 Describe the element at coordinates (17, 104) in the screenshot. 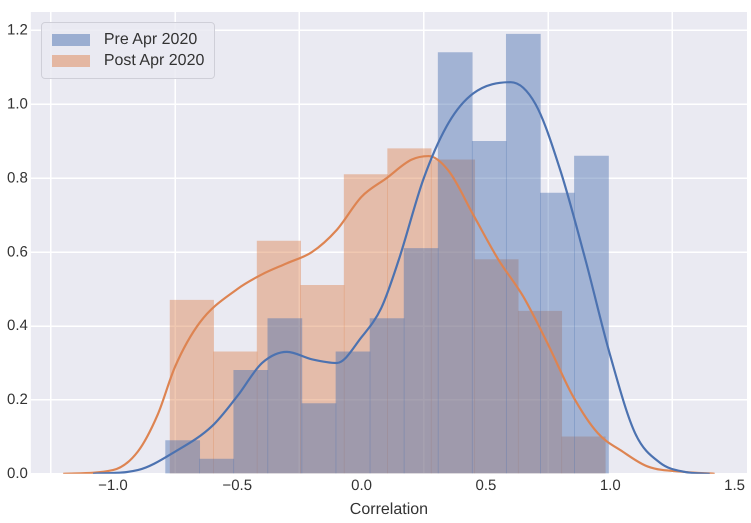

I see `y-tick-label: 1.0` at that location.